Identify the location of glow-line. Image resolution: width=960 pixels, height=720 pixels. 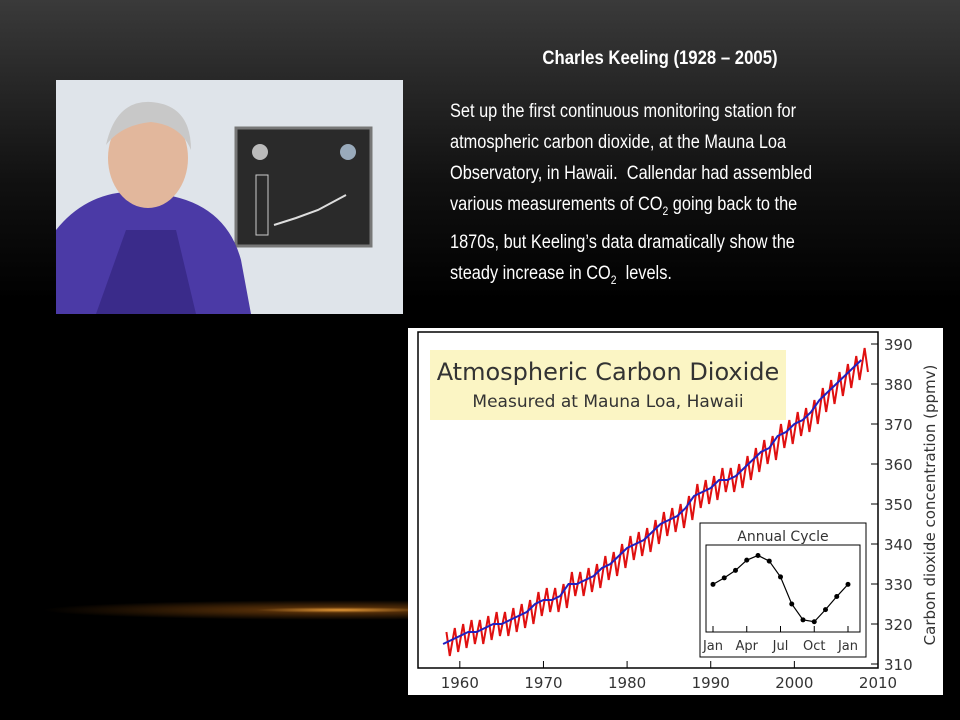
(240, 610).